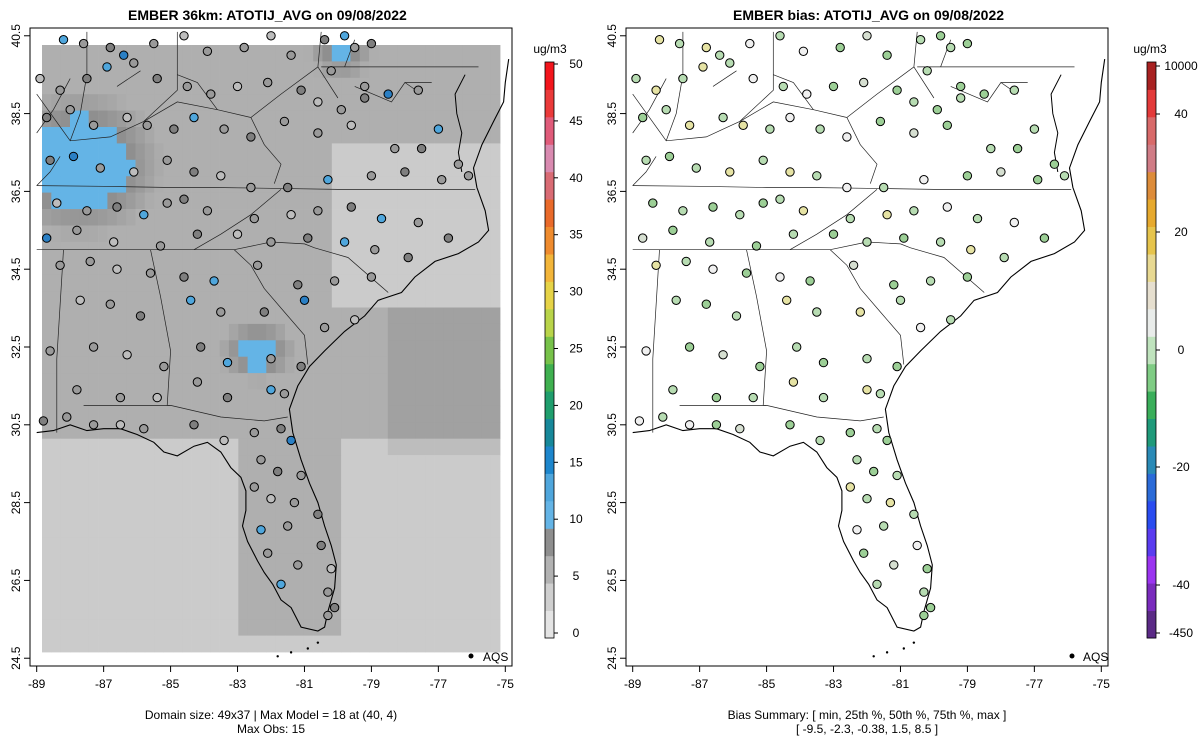 Image resolution: width=1200 pixels, height=750 pixels. Describe the element at coordinates (16, 580) in the screenshot. I see `left-y-tick-label: 26.5` at that location.